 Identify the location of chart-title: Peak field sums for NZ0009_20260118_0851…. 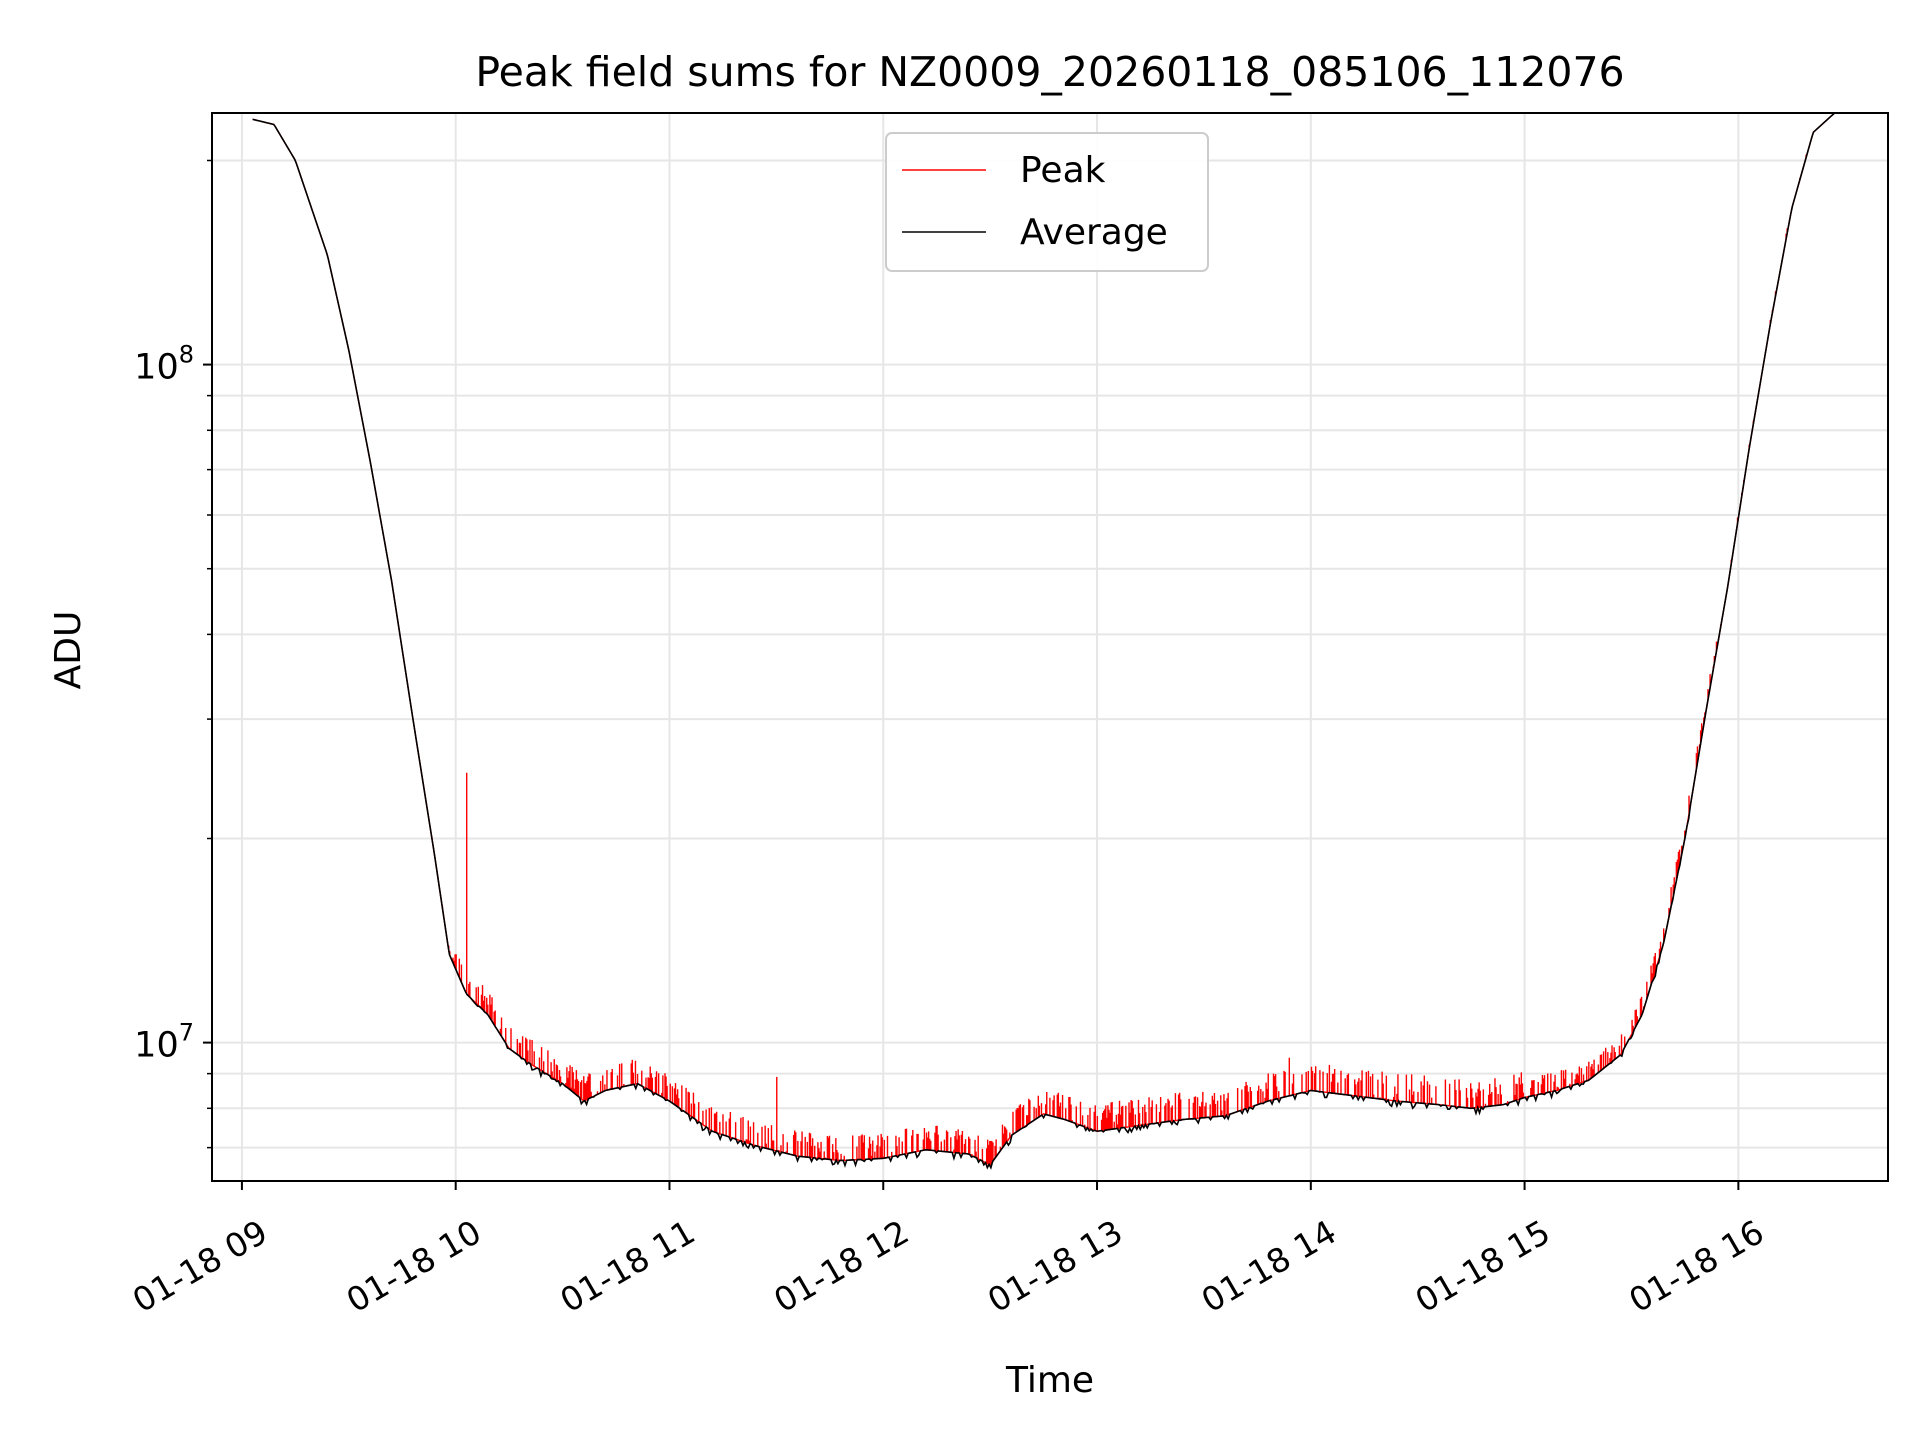
(1049, 72).